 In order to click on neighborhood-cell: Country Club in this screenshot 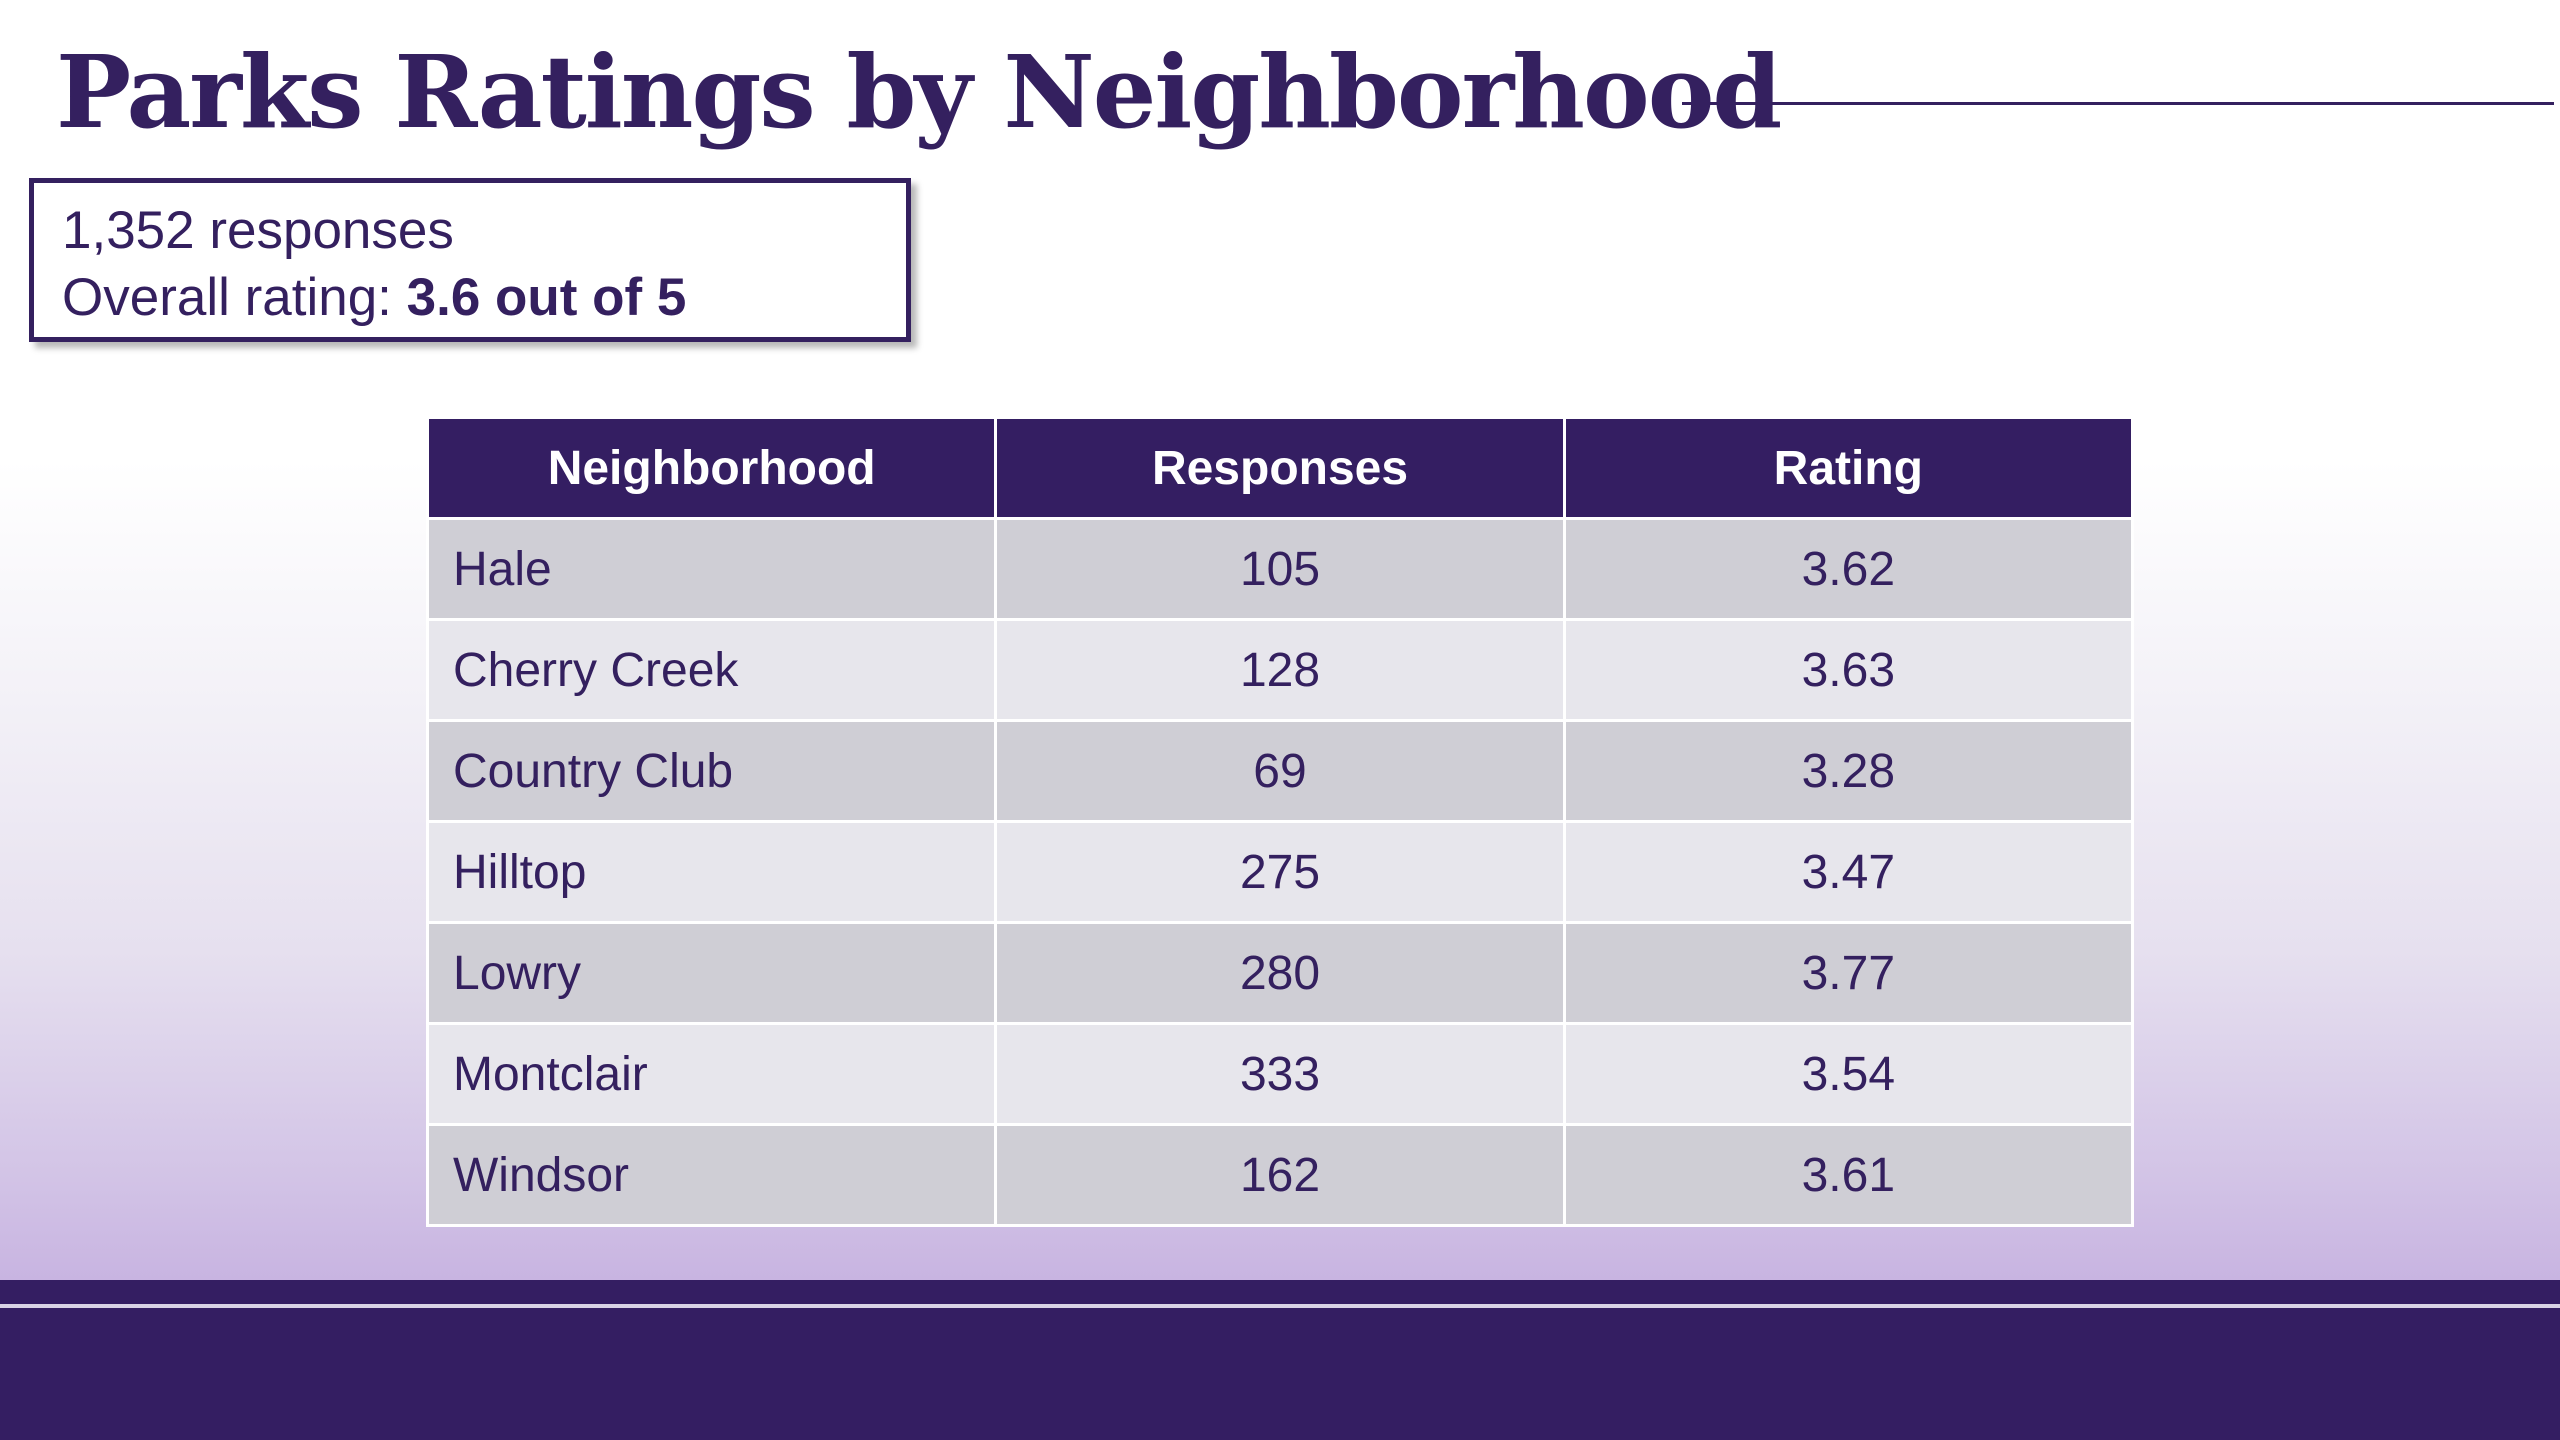, I will do `click(711, 771)`.